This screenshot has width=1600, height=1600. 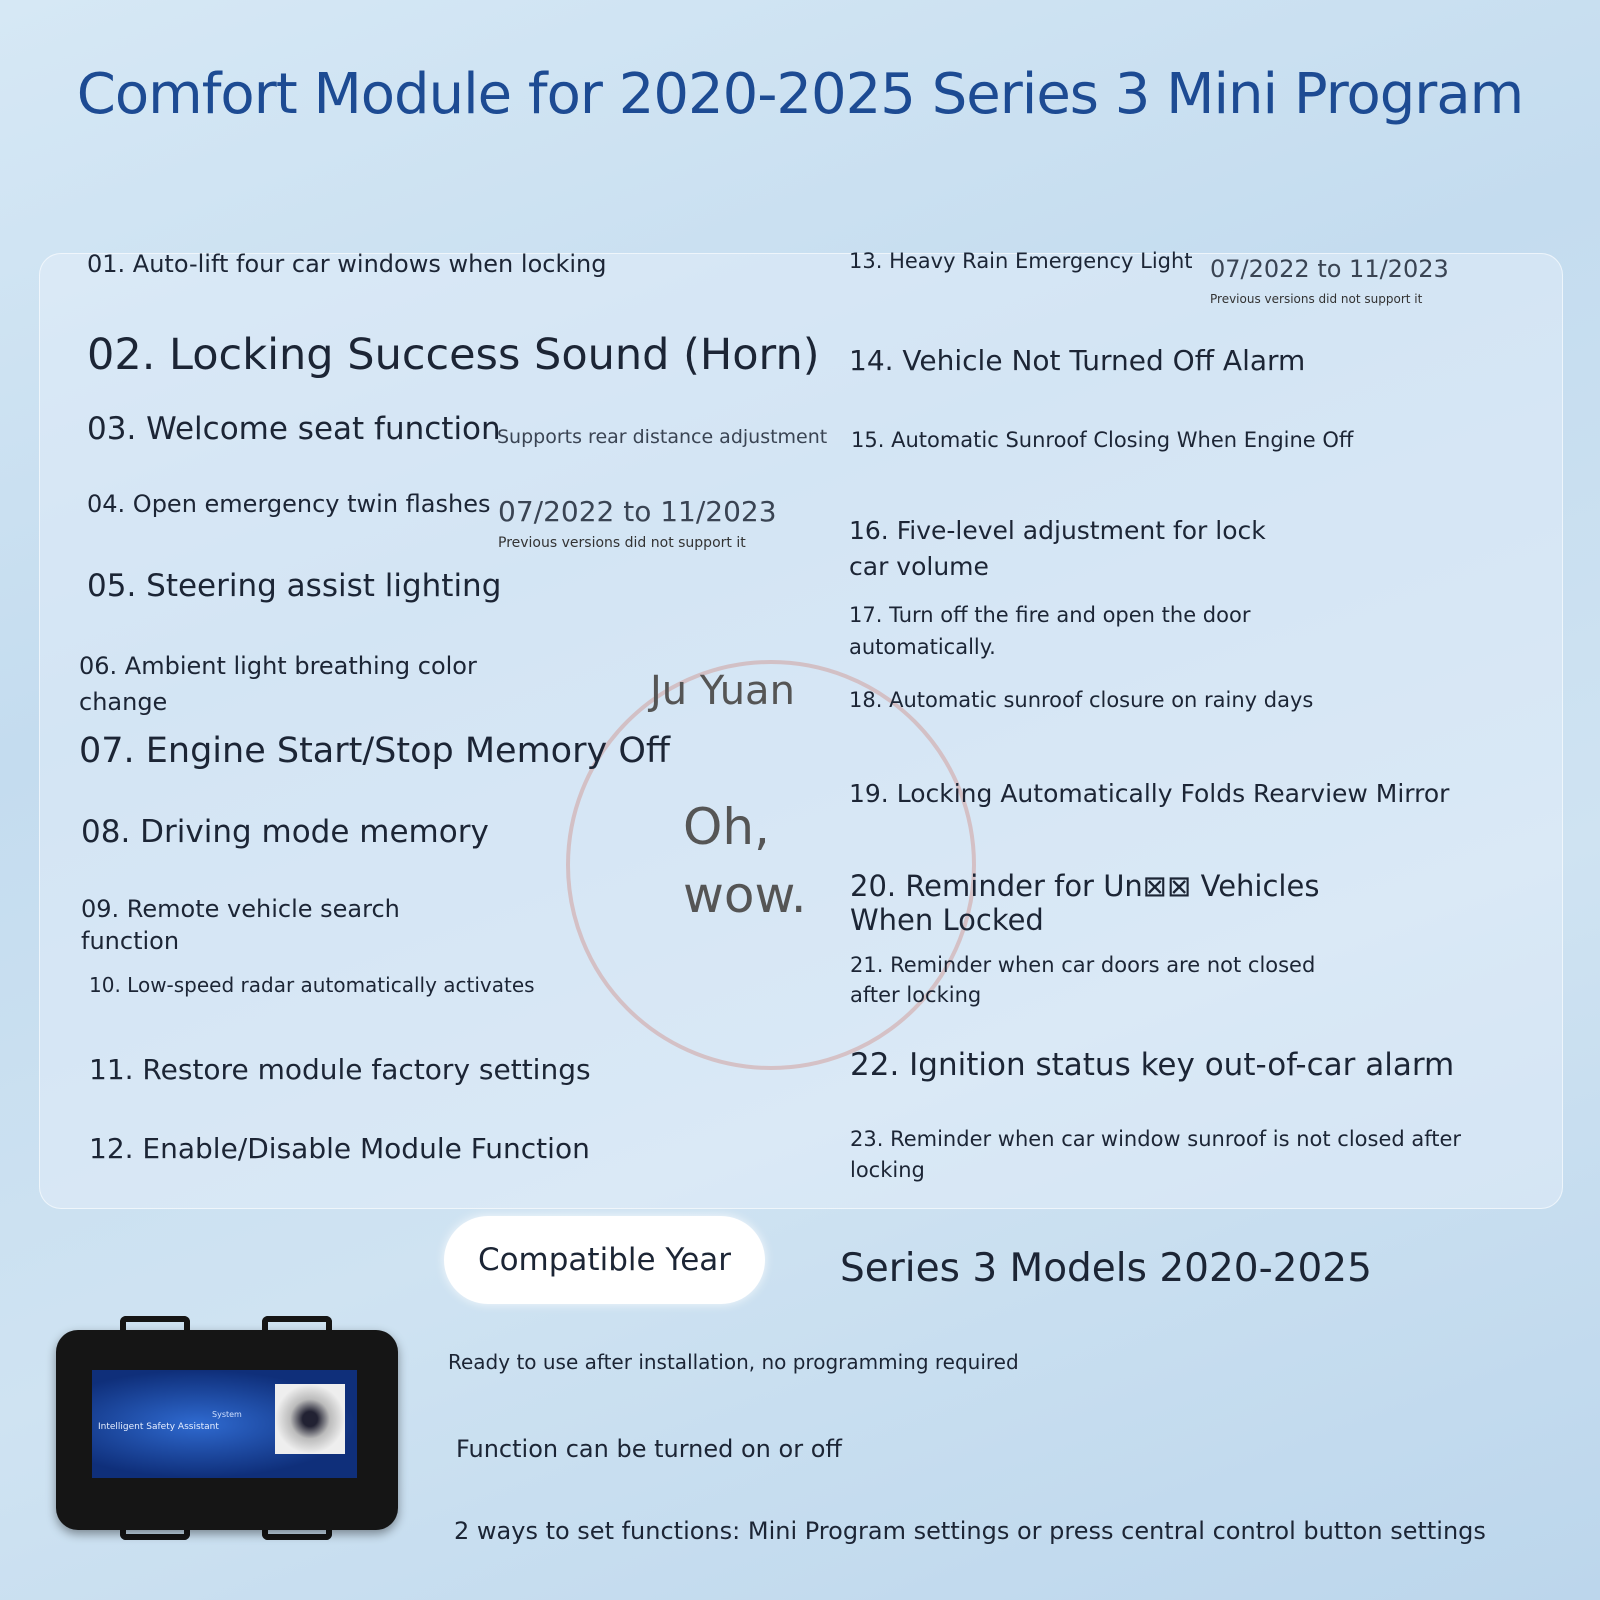 I want to click on compatible-year-badge: Compatible Year, so click(x=604, y=1260).